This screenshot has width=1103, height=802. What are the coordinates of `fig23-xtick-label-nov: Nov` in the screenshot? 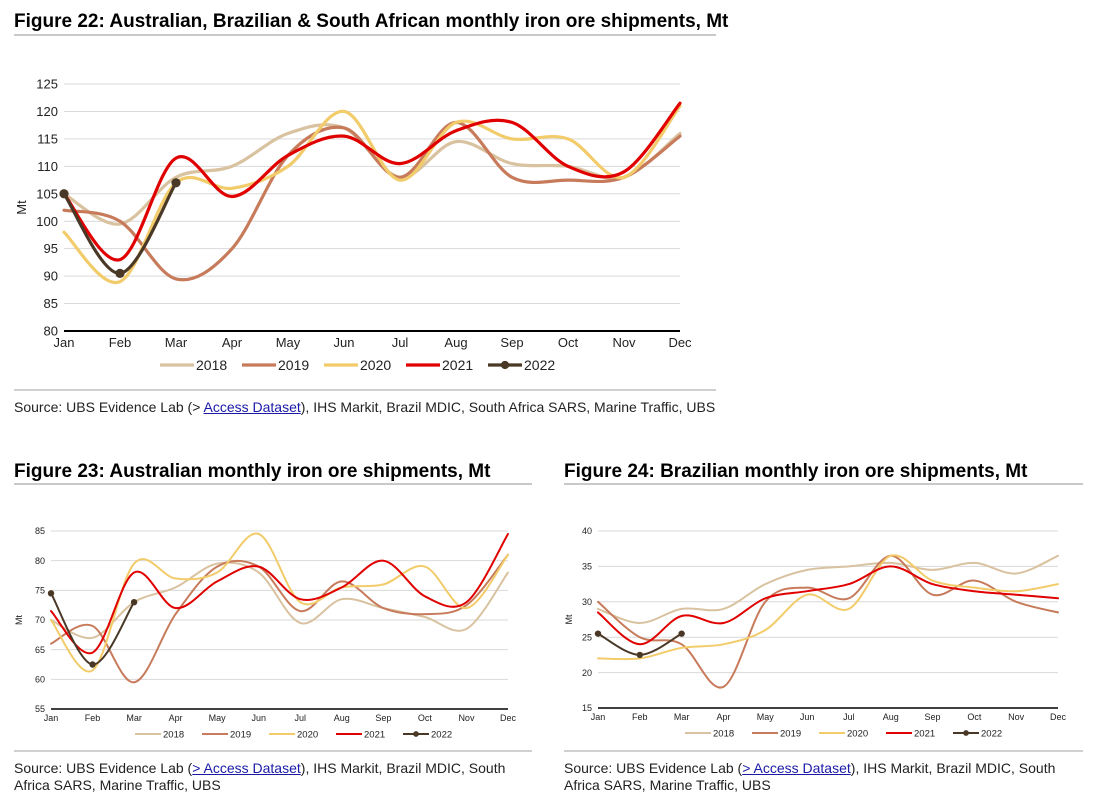 It's located at (466, 718).